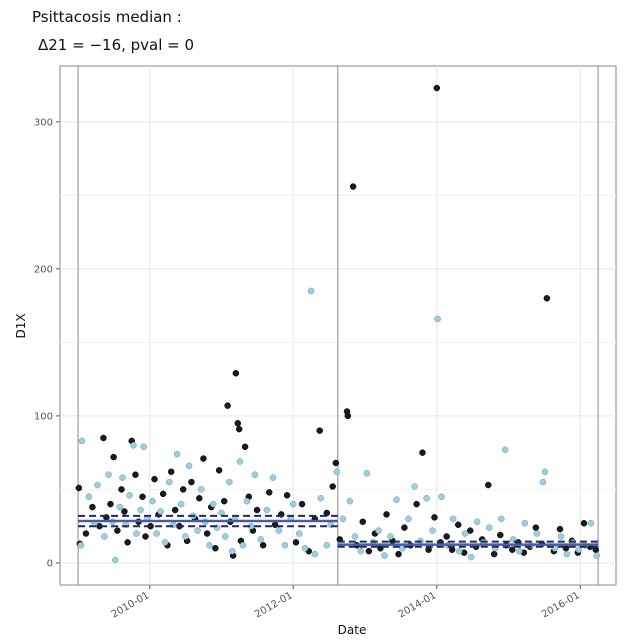  I want to click on y-tick-label: 300, so click(43, 122).